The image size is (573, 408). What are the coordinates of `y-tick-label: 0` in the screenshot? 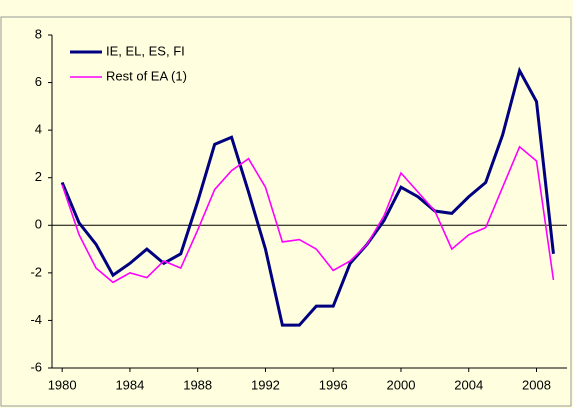 It's located at (38, 224).